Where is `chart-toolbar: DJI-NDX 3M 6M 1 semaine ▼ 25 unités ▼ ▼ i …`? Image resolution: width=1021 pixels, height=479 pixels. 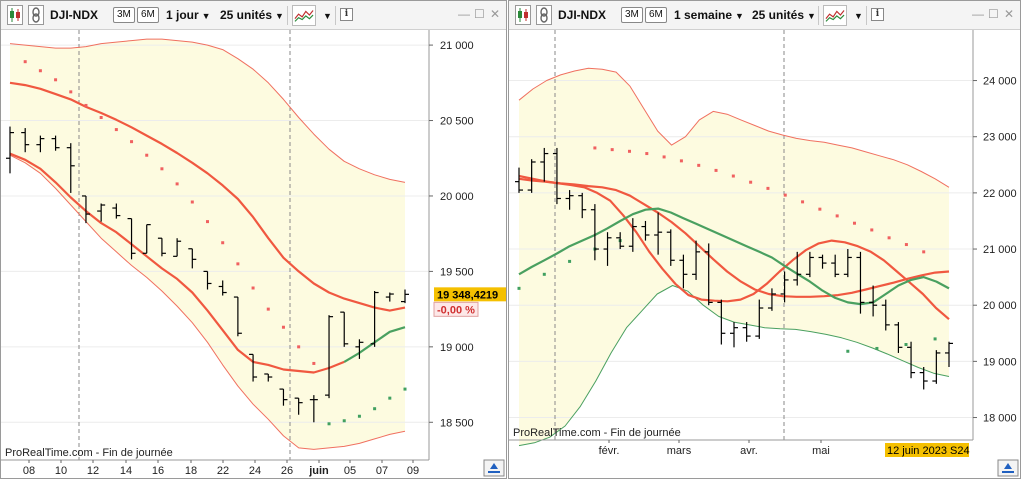 chart-toolbar: DJI-NDX 3M 6M 1 semaine ▼ 25 unités ▼ ▼ i … is located at coordinates (764, 15).